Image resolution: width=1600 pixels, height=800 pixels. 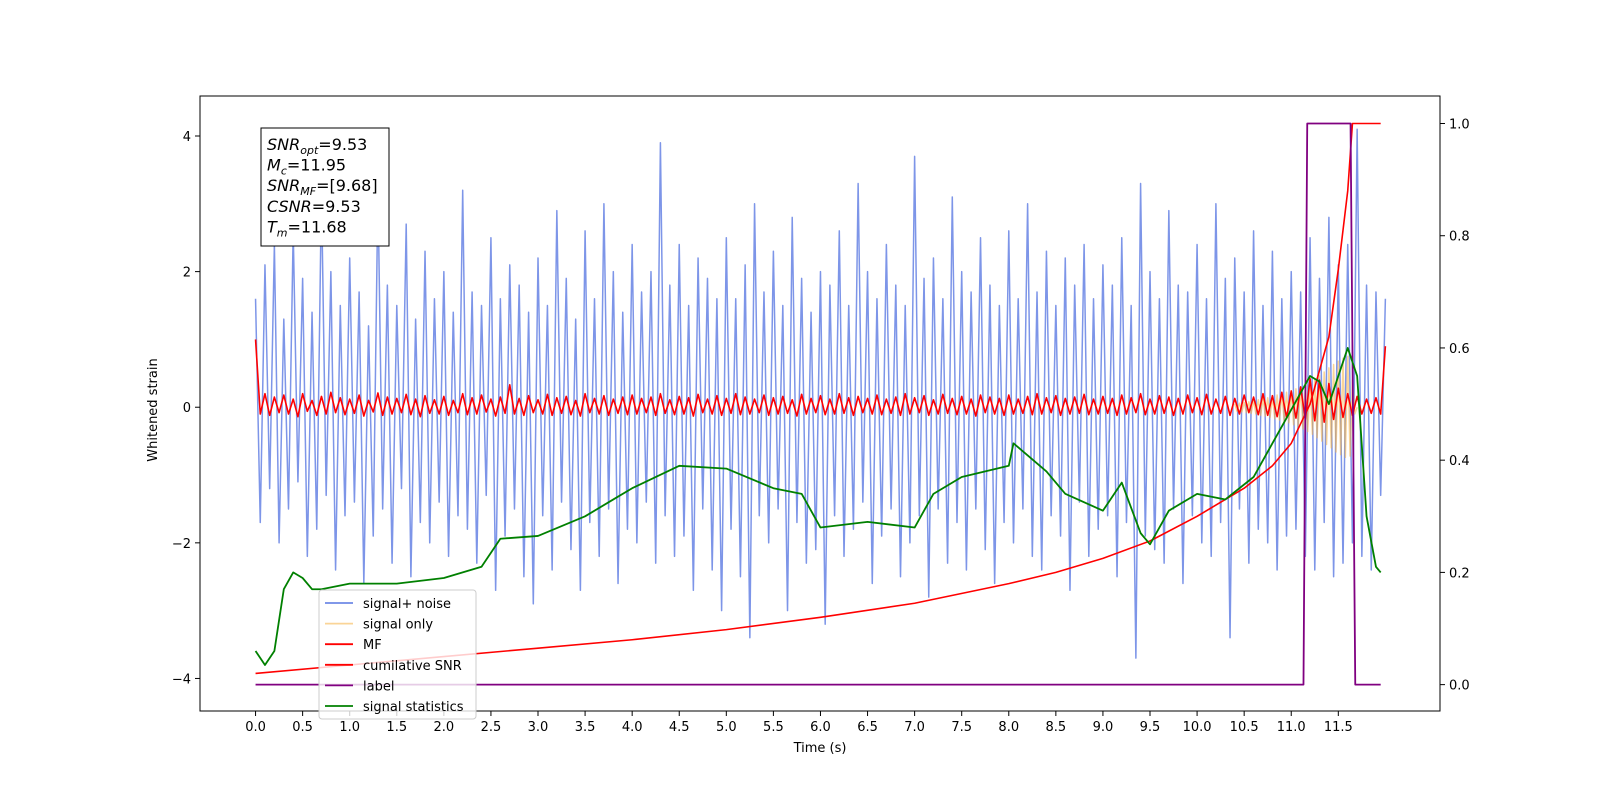 What do you see at coordinates (187, 137) in the screenshot?
I see `y-tick-label: 4` at bounding box center [187, 137].